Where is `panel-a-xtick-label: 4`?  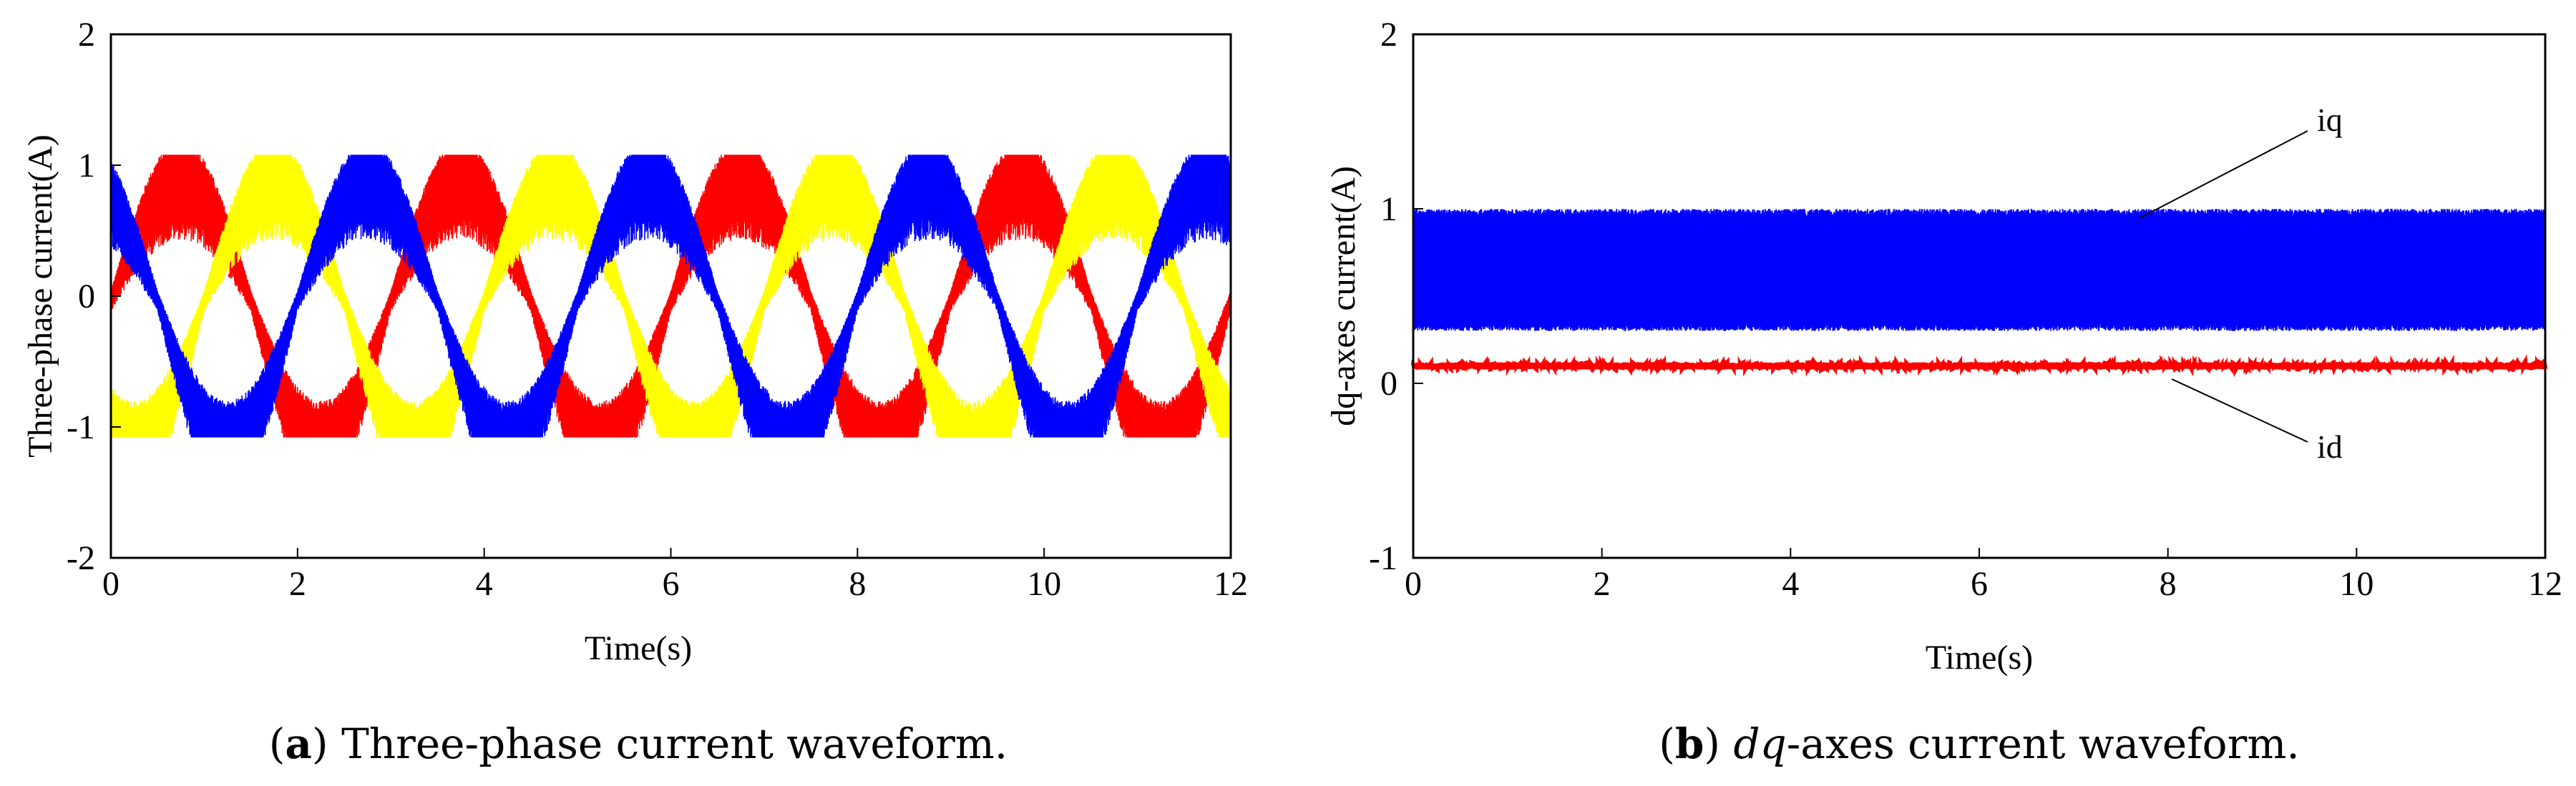
panel-a-xtick-label: 4 is located at coordinates (484, 584).